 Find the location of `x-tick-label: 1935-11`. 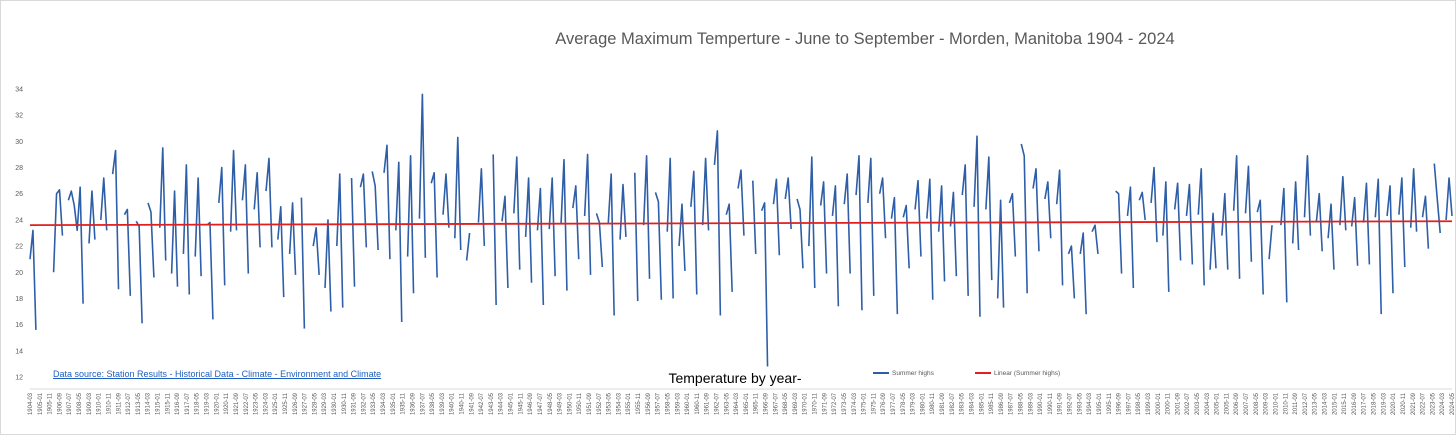

x-tick-label: 1935-11 is located at coordinates (404, 403).